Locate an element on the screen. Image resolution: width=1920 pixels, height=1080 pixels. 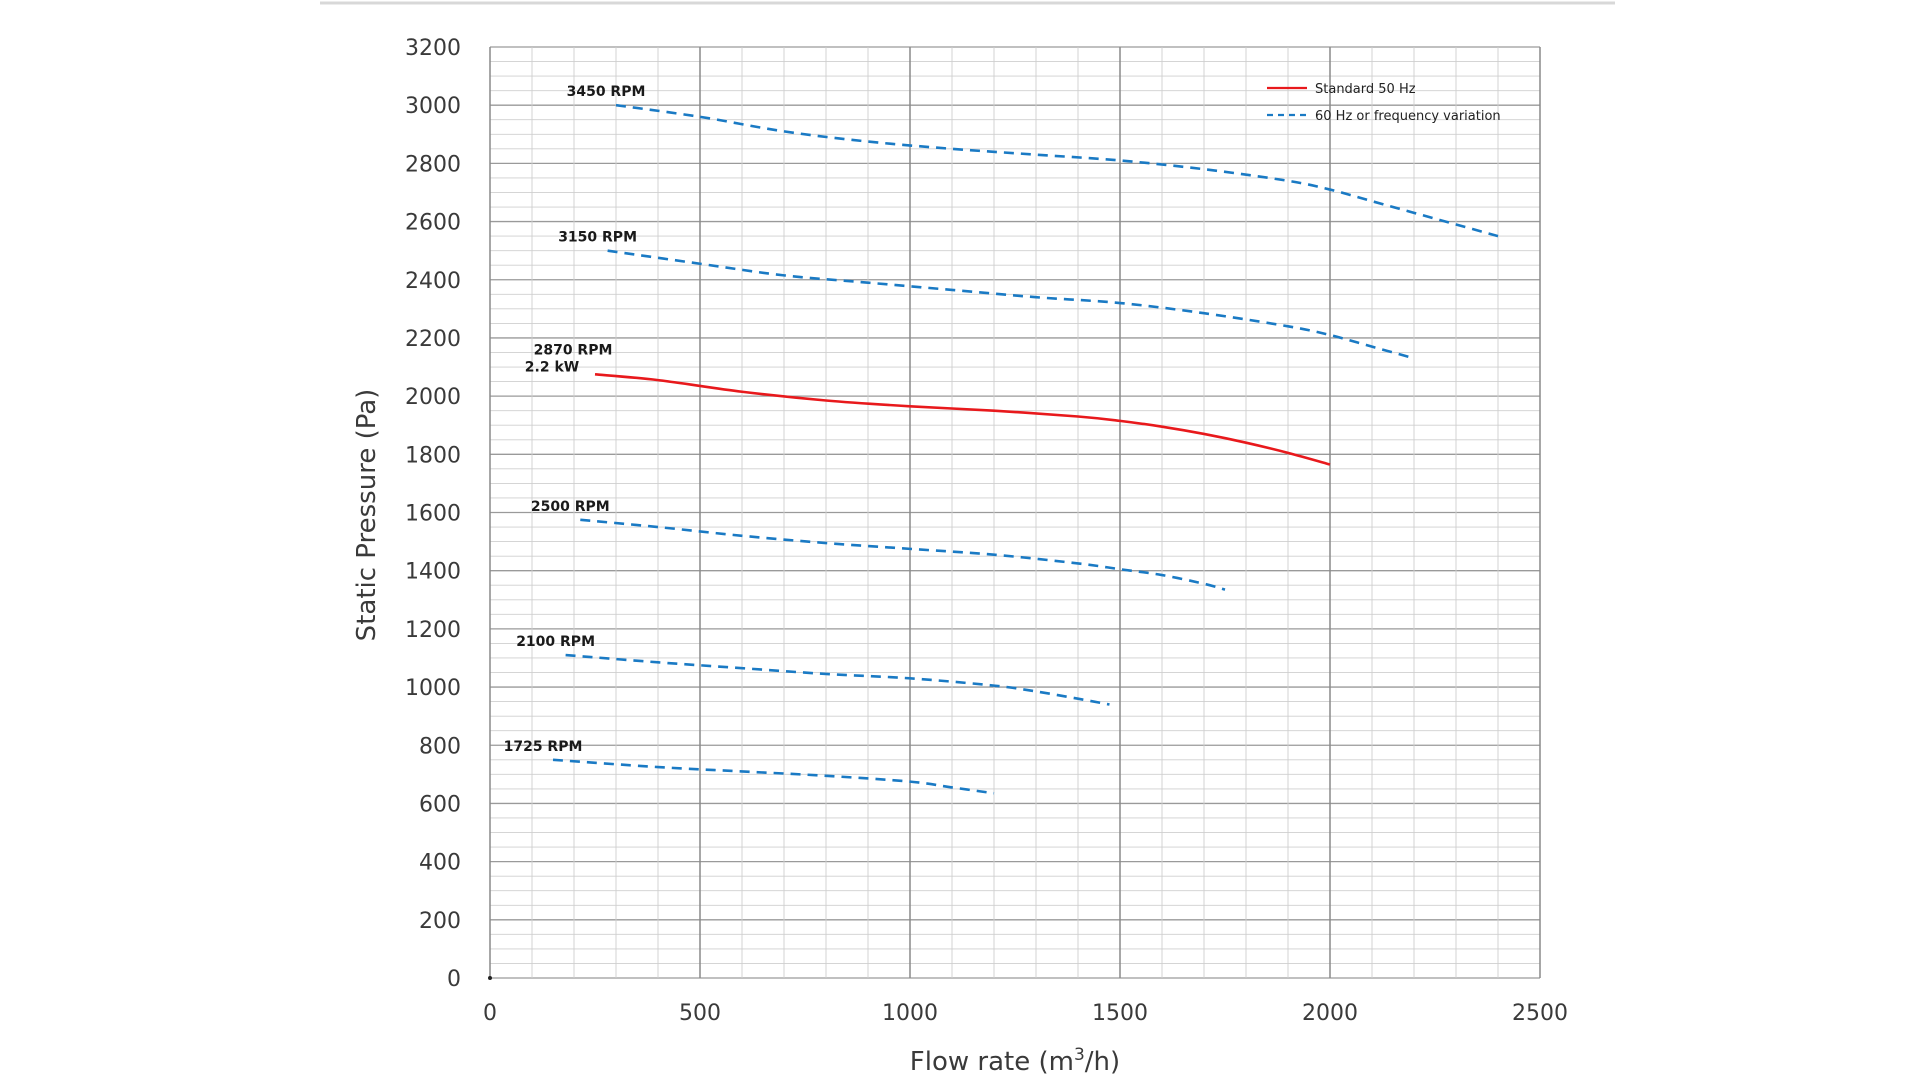
y-tick-label: 400 is located at coordinates (440, 863).